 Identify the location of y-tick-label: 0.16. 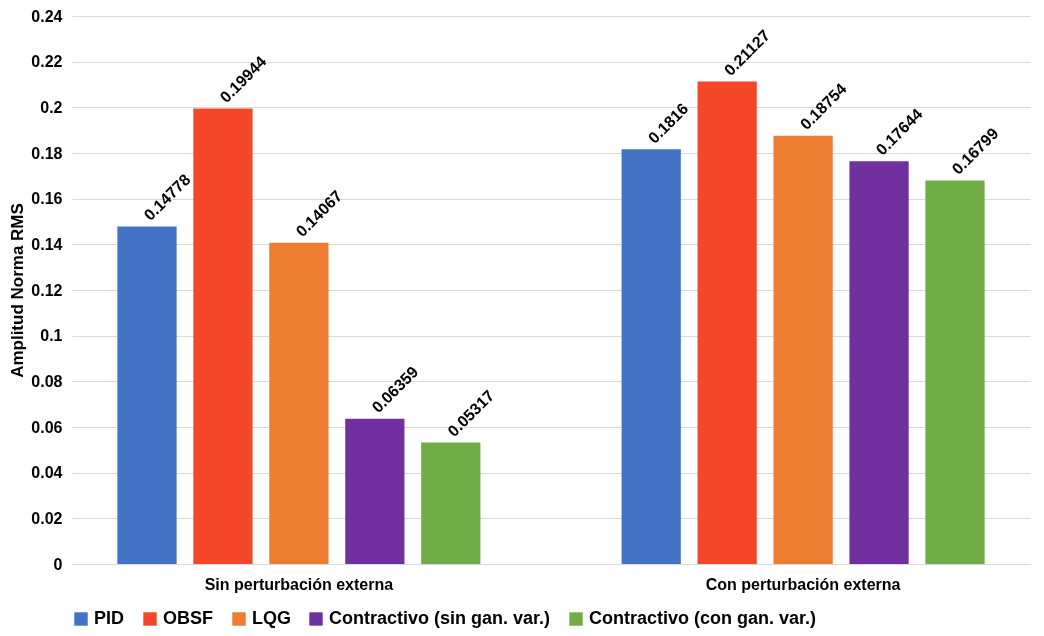
(47, 199).